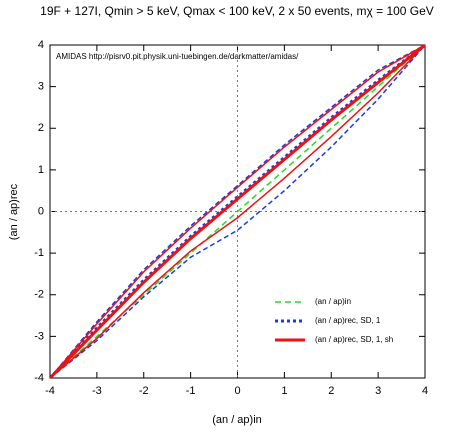  I want to click on x-tick-label: 2, so click(331, 391).